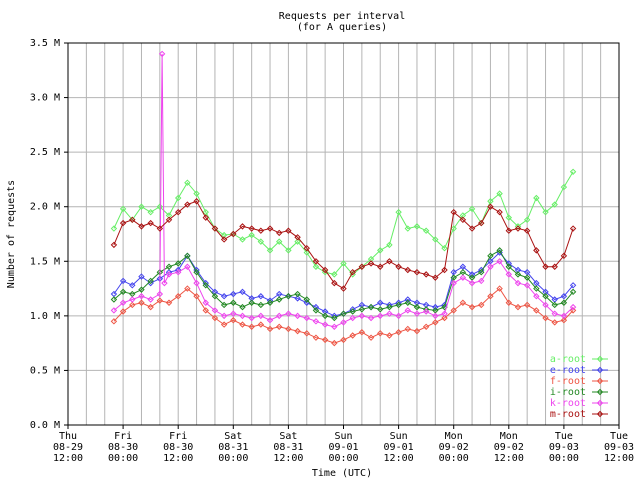 The width and height of the screenshot is (640, 480). Describe the element at coordinates (600, 370) in the screenshot. I see `legend-swatch-marker` at that location.